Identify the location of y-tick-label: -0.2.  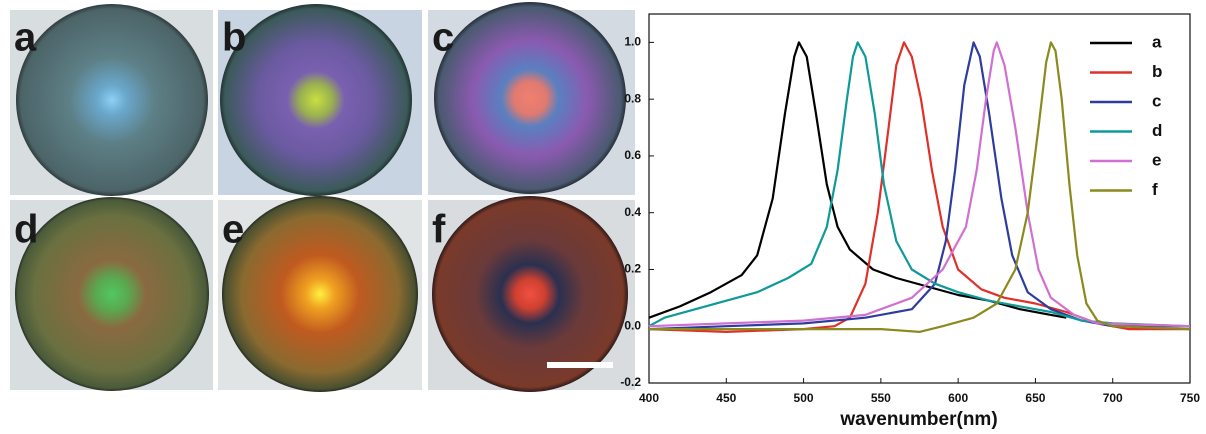
(630, 382).